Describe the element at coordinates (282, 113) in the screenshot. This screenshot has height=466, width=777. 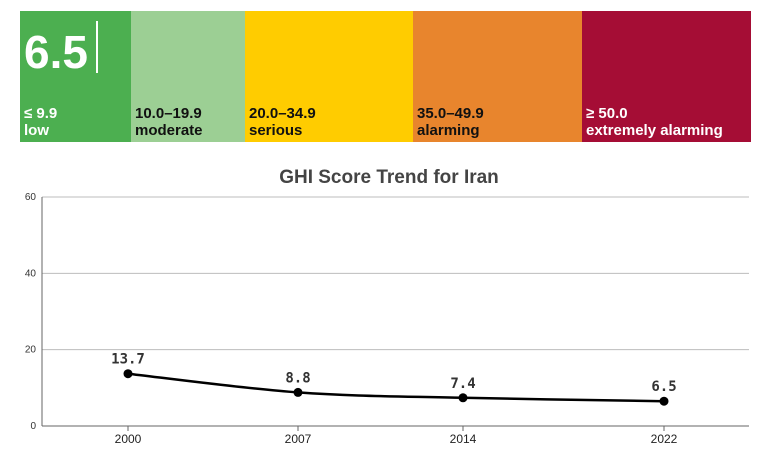
I see `band-range-serious: 20.0–34.9` at that location.